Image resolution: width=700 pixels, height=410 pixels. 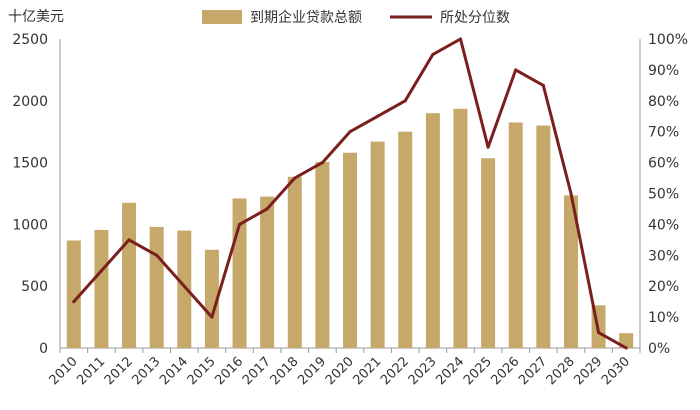 What do you see at coordinates (663, 287) in the screenshot?
I see `y-right-tick-label: 20%` at bounding box center [663, 287].